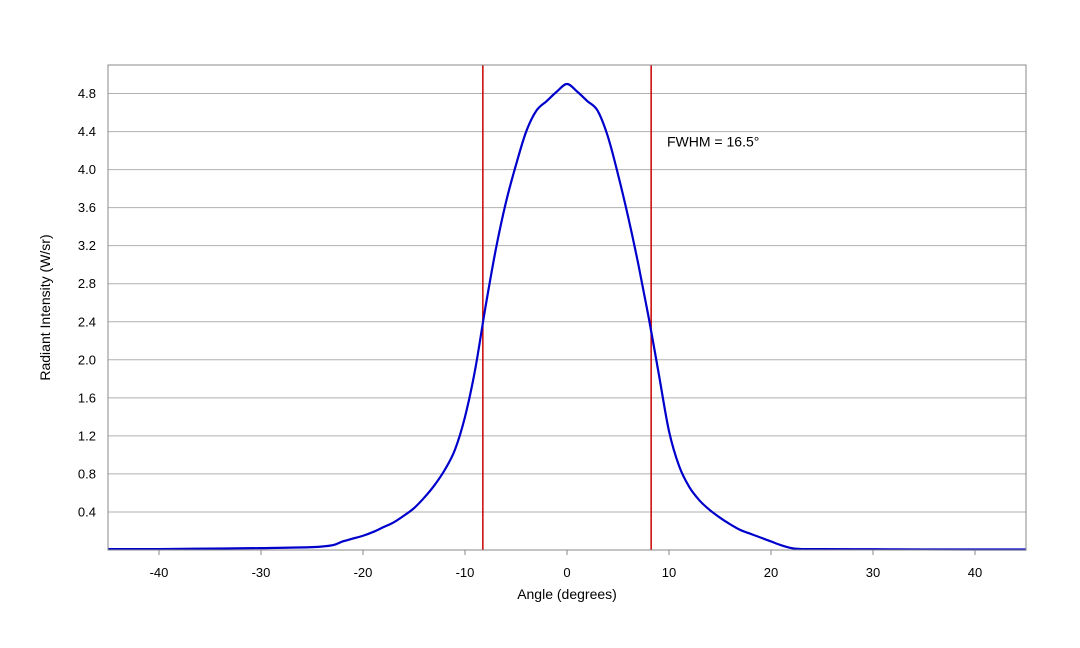 The image size is (1080, 648). I want to click on x-tick-label: -30, so click(261, 572).